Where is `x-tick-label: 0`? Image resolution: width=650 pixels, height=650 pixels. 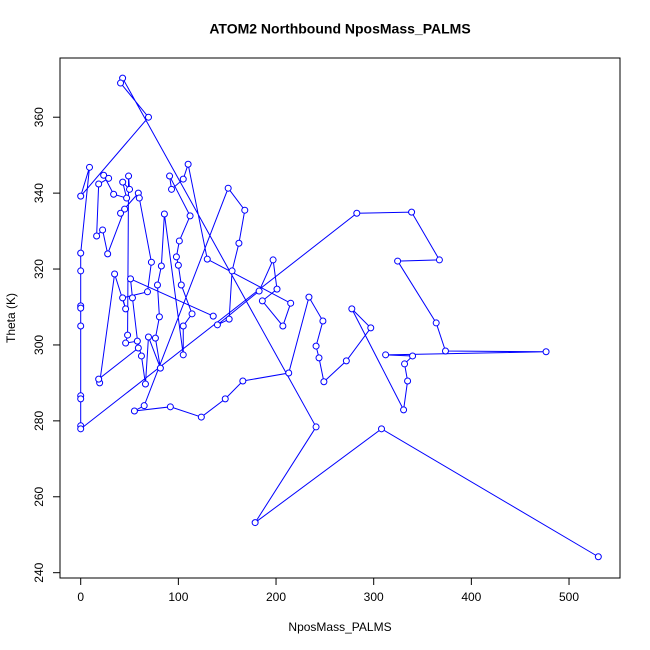 x-tick-label: 0 is located at coordinates (80, 597).